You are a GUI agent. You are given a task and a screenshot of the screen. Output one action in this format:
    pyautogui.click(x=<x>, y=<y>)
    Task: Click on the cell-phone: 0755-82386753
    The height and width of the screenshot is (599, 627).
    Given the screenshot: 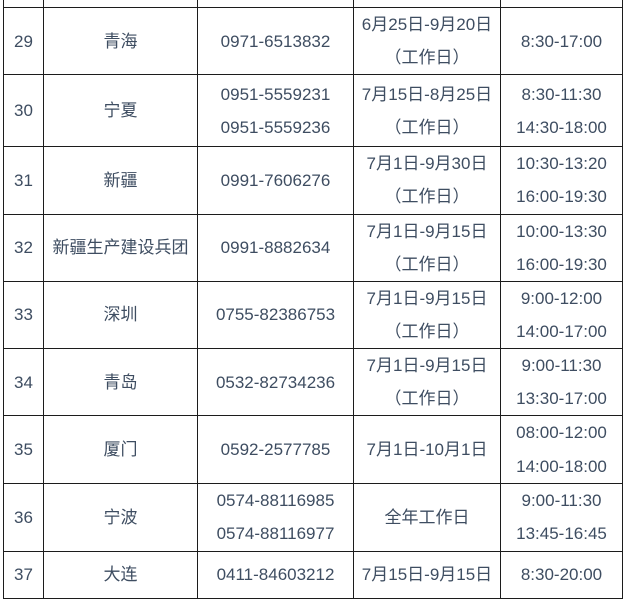 What is the action you would take?
    pyautogui.click(x=275, y=315)
    